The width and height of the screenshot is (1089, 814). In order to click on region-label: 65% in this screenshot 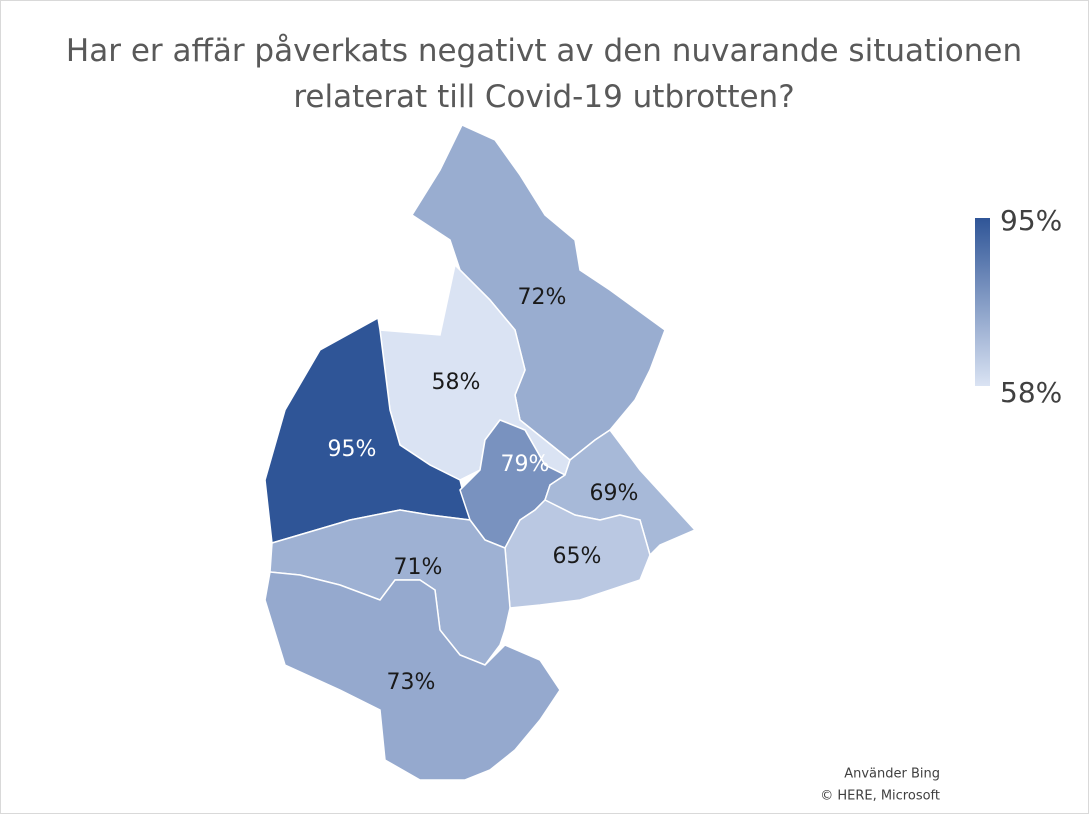, I will do `click(577, 556)`.